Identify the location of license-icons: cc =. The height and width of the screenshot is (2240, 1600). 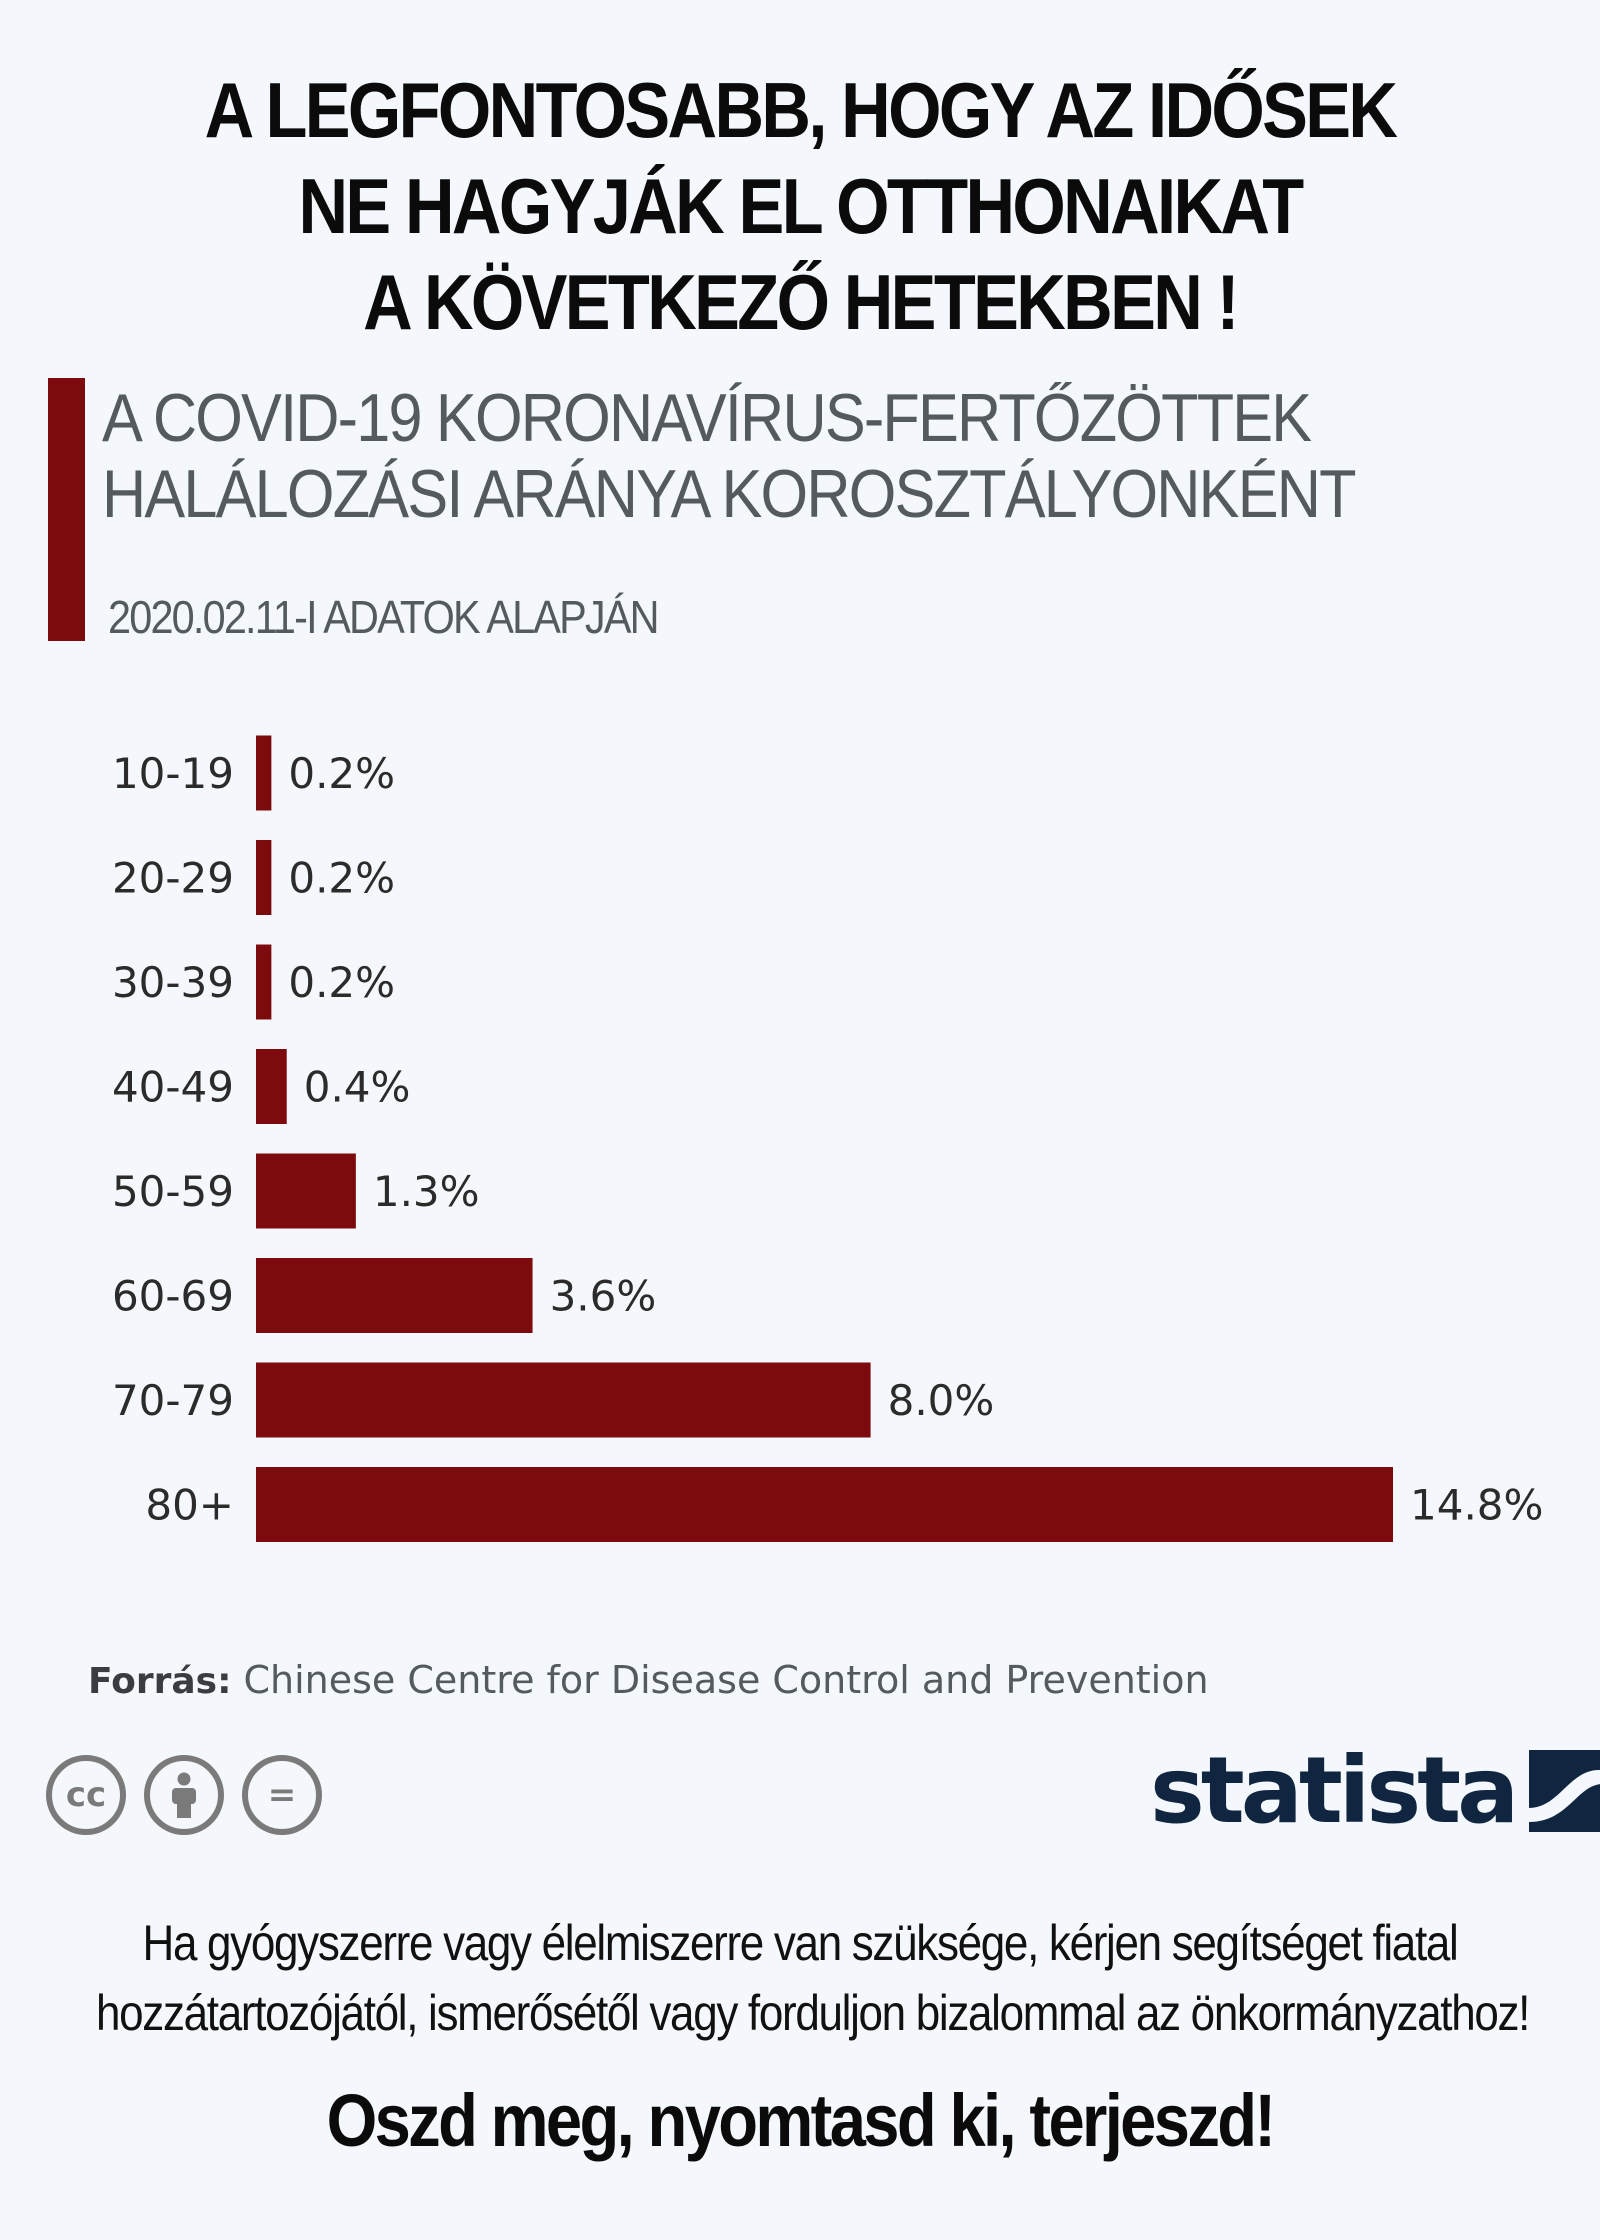
(184, 1795).